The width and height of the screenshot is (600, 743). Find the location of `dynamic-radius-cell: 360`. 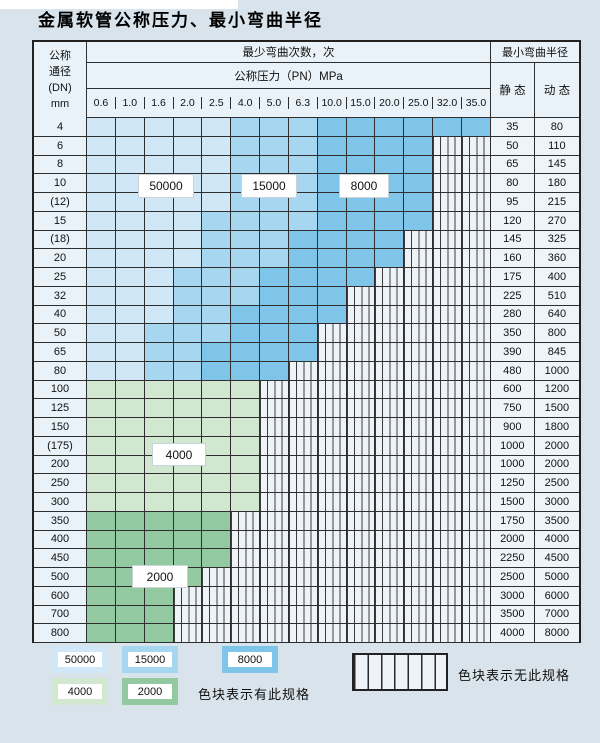

dynamic-radius-cell: 360 is located at coordinates (556, 258).